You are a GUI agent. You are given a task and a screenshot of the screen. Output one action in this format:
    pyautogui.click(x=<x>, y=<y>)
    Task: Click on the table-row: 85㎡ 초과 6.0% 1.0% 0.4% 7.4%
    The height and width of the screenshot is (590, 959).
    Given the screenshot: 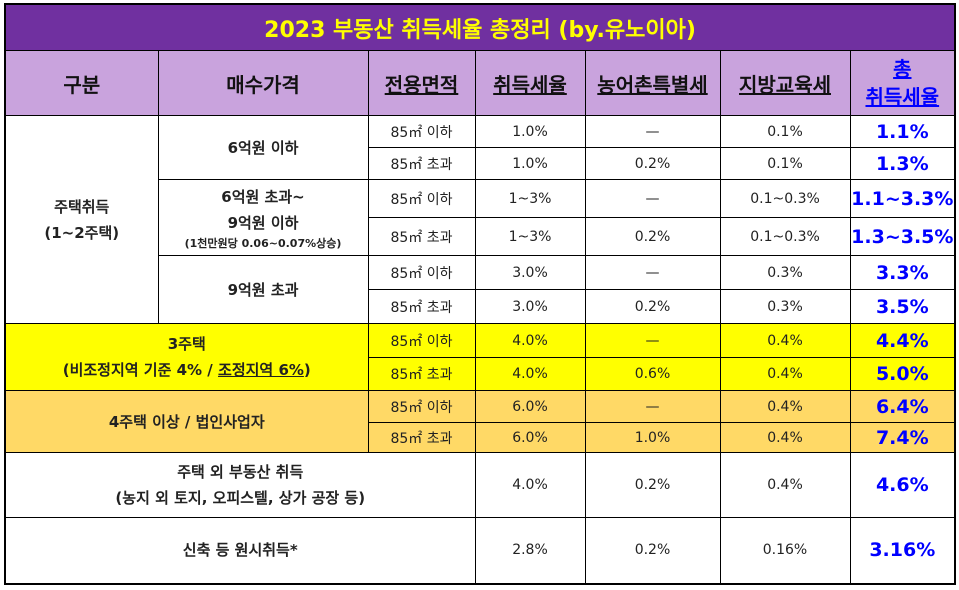 What is the action you would take?
    pyautogui.click(x=480, y=437)
    